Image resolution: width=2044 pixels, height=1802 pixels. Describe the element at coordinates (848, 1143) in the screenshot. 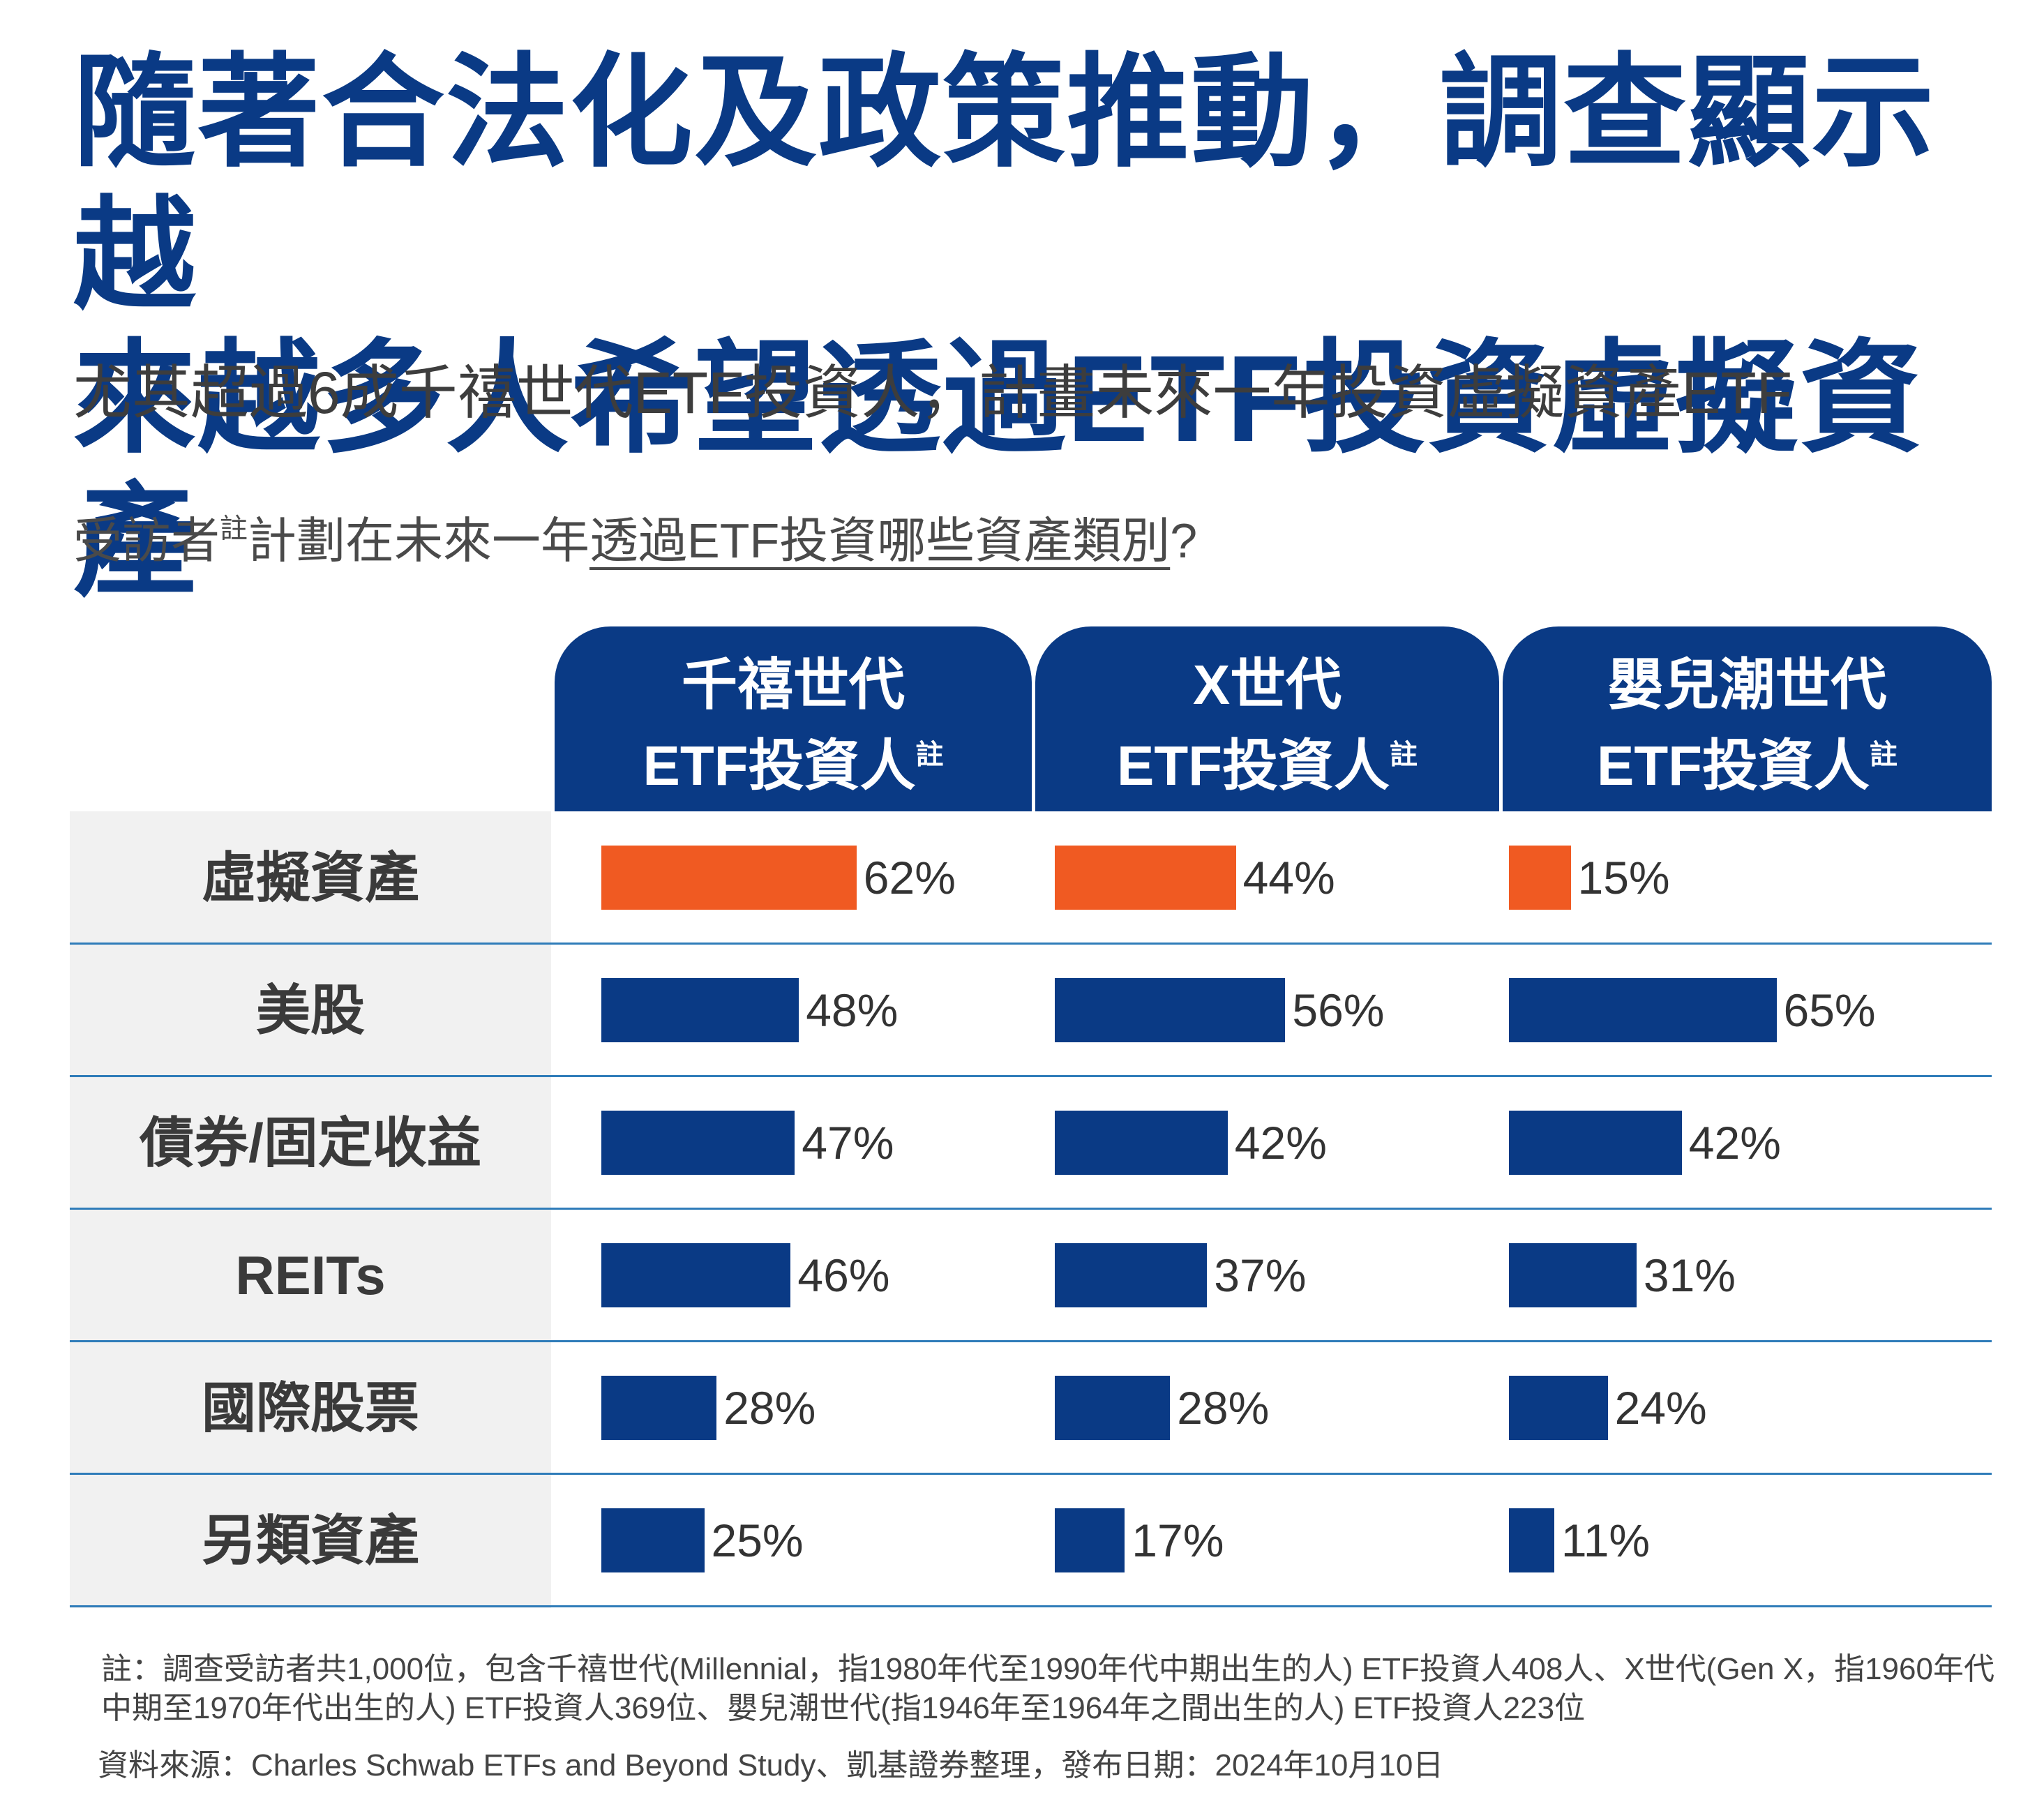

I see `bar-value-label: 47%` at that location.